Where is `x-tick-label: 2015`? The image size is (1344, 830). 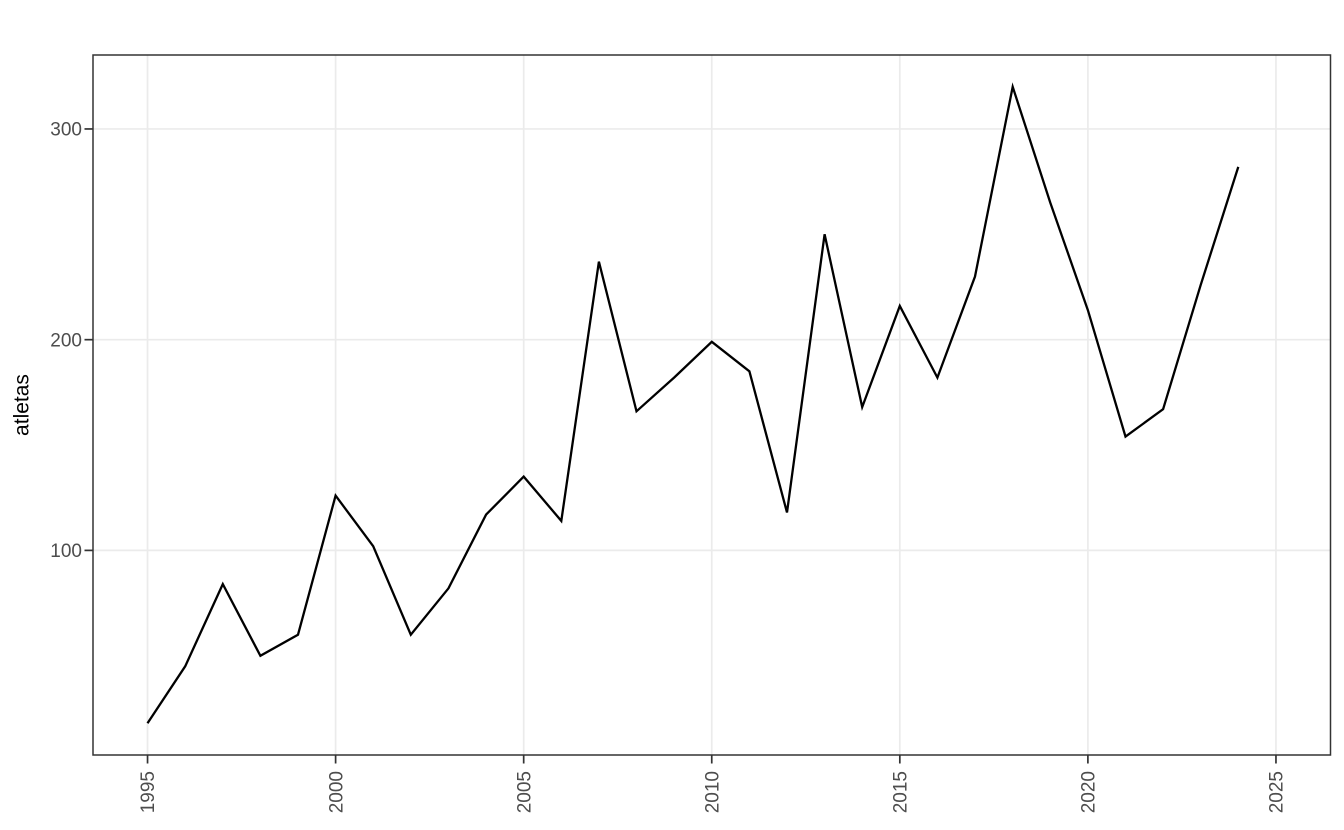 x-tick-label: 2015 is located at coordinates (900, 792).